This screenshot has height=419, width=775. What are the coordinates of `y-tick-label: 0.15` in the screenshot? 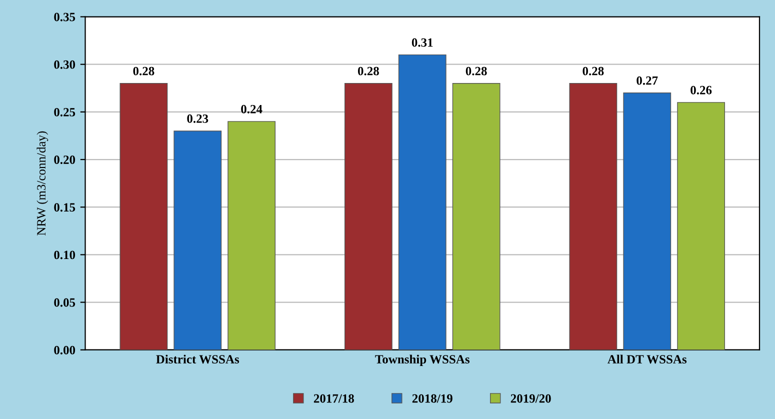 It's located at (65, 207).